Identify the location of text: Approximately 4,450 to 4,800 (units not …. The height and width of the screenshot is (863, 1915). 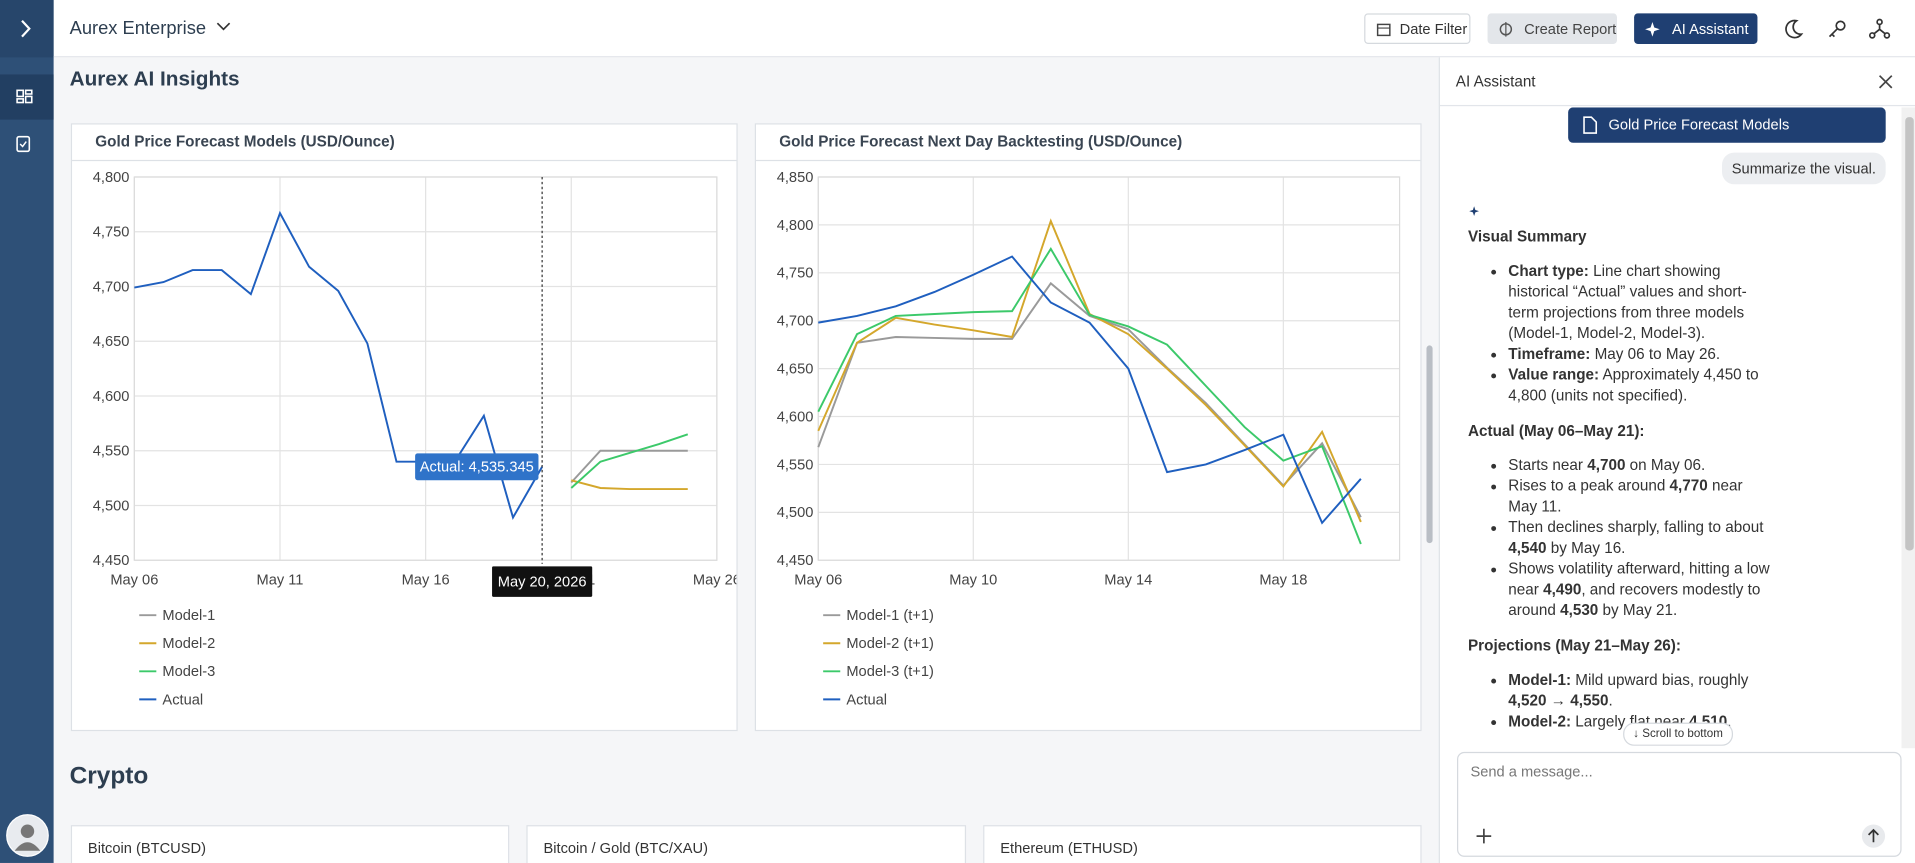
(1633, 385).